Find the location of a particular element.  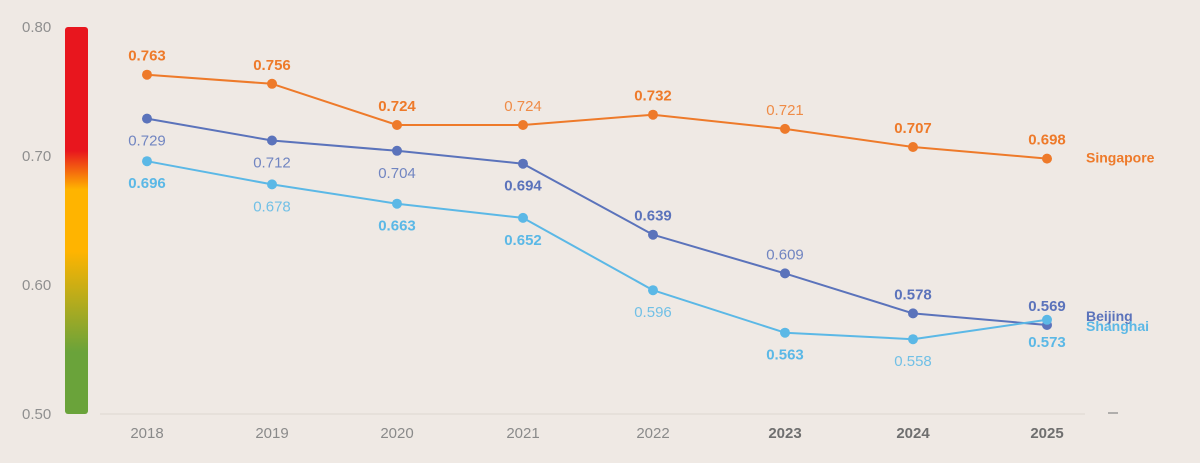

data-label: 0.563 is located at coordinates (785, 355).